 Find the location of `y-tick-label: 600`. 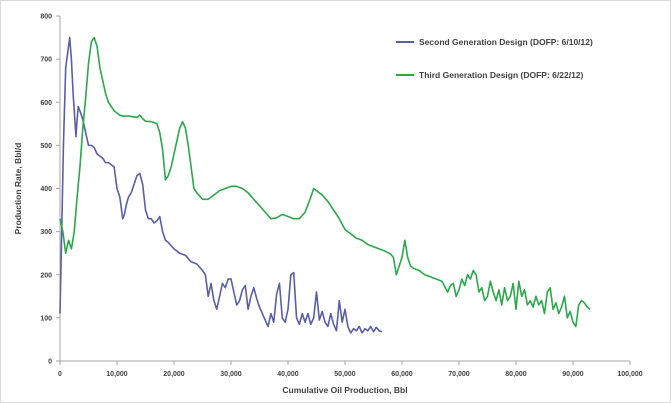

y-tick-label: 600 is located at coordinates (46, 103).